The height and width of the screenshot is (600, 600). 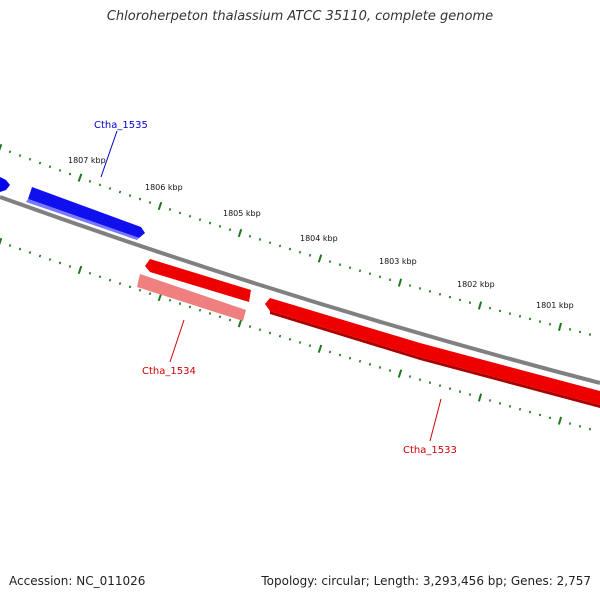 I want to click on gene-label-ctha-1534: Ctha_1534, so click(x=169, y=371).